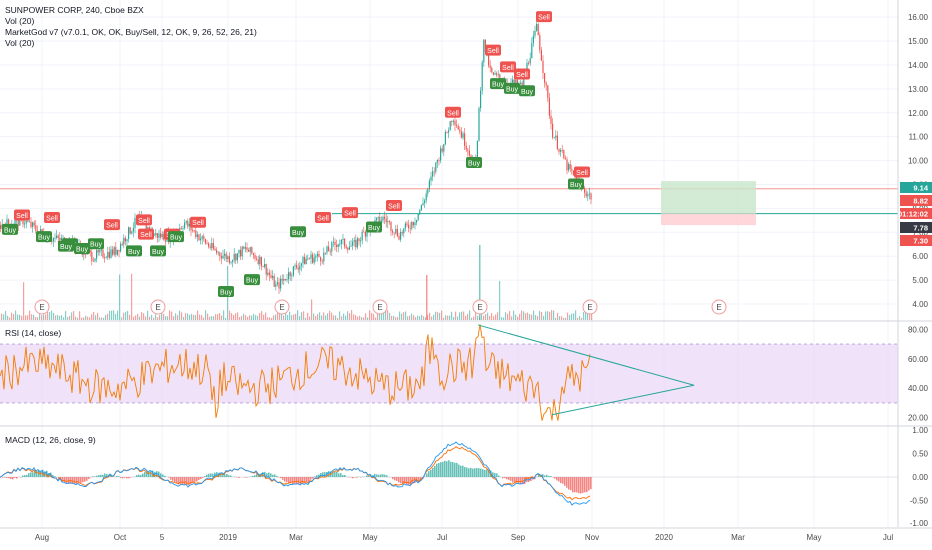 The width and height of the screenshot is (932, 550). Describe the element at coordinates (918, 373) in the screenshot. I see `rsi-axis: 80.00 60.00 40.00 20.00` at that location.